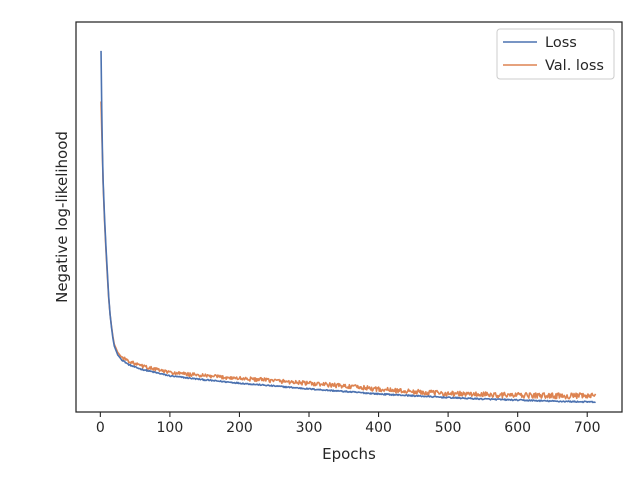 This screenshot has height=480, width=640. What do you see at coordinates (561, 43) in the screenshot?
I see `legend-label-loss: Loss` at bounding box center [561, 43].